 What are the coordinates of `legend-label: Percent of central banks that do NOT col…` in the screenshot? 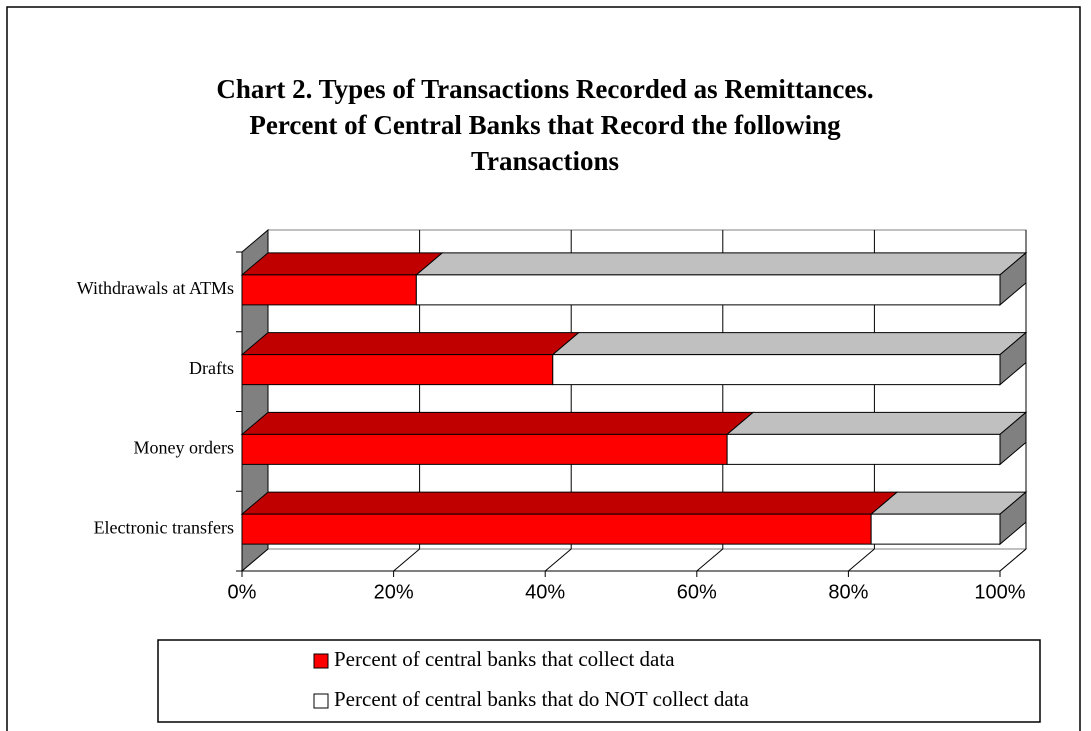 It's located at (541, 699).